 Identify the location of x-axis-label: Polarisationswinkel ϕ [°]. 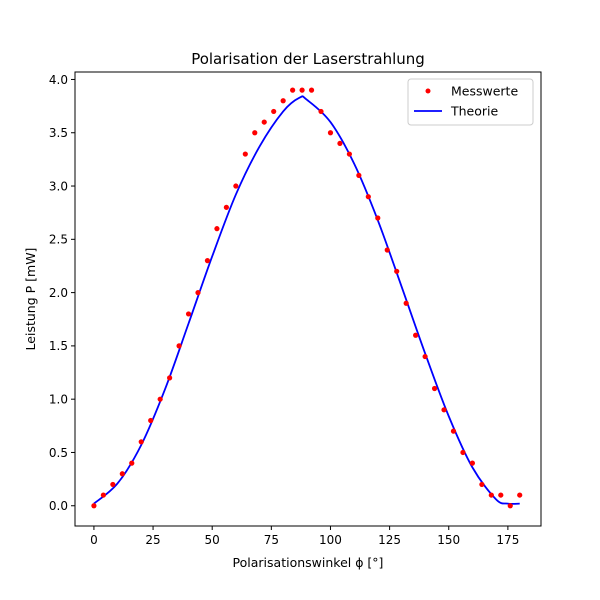
(308, 562).